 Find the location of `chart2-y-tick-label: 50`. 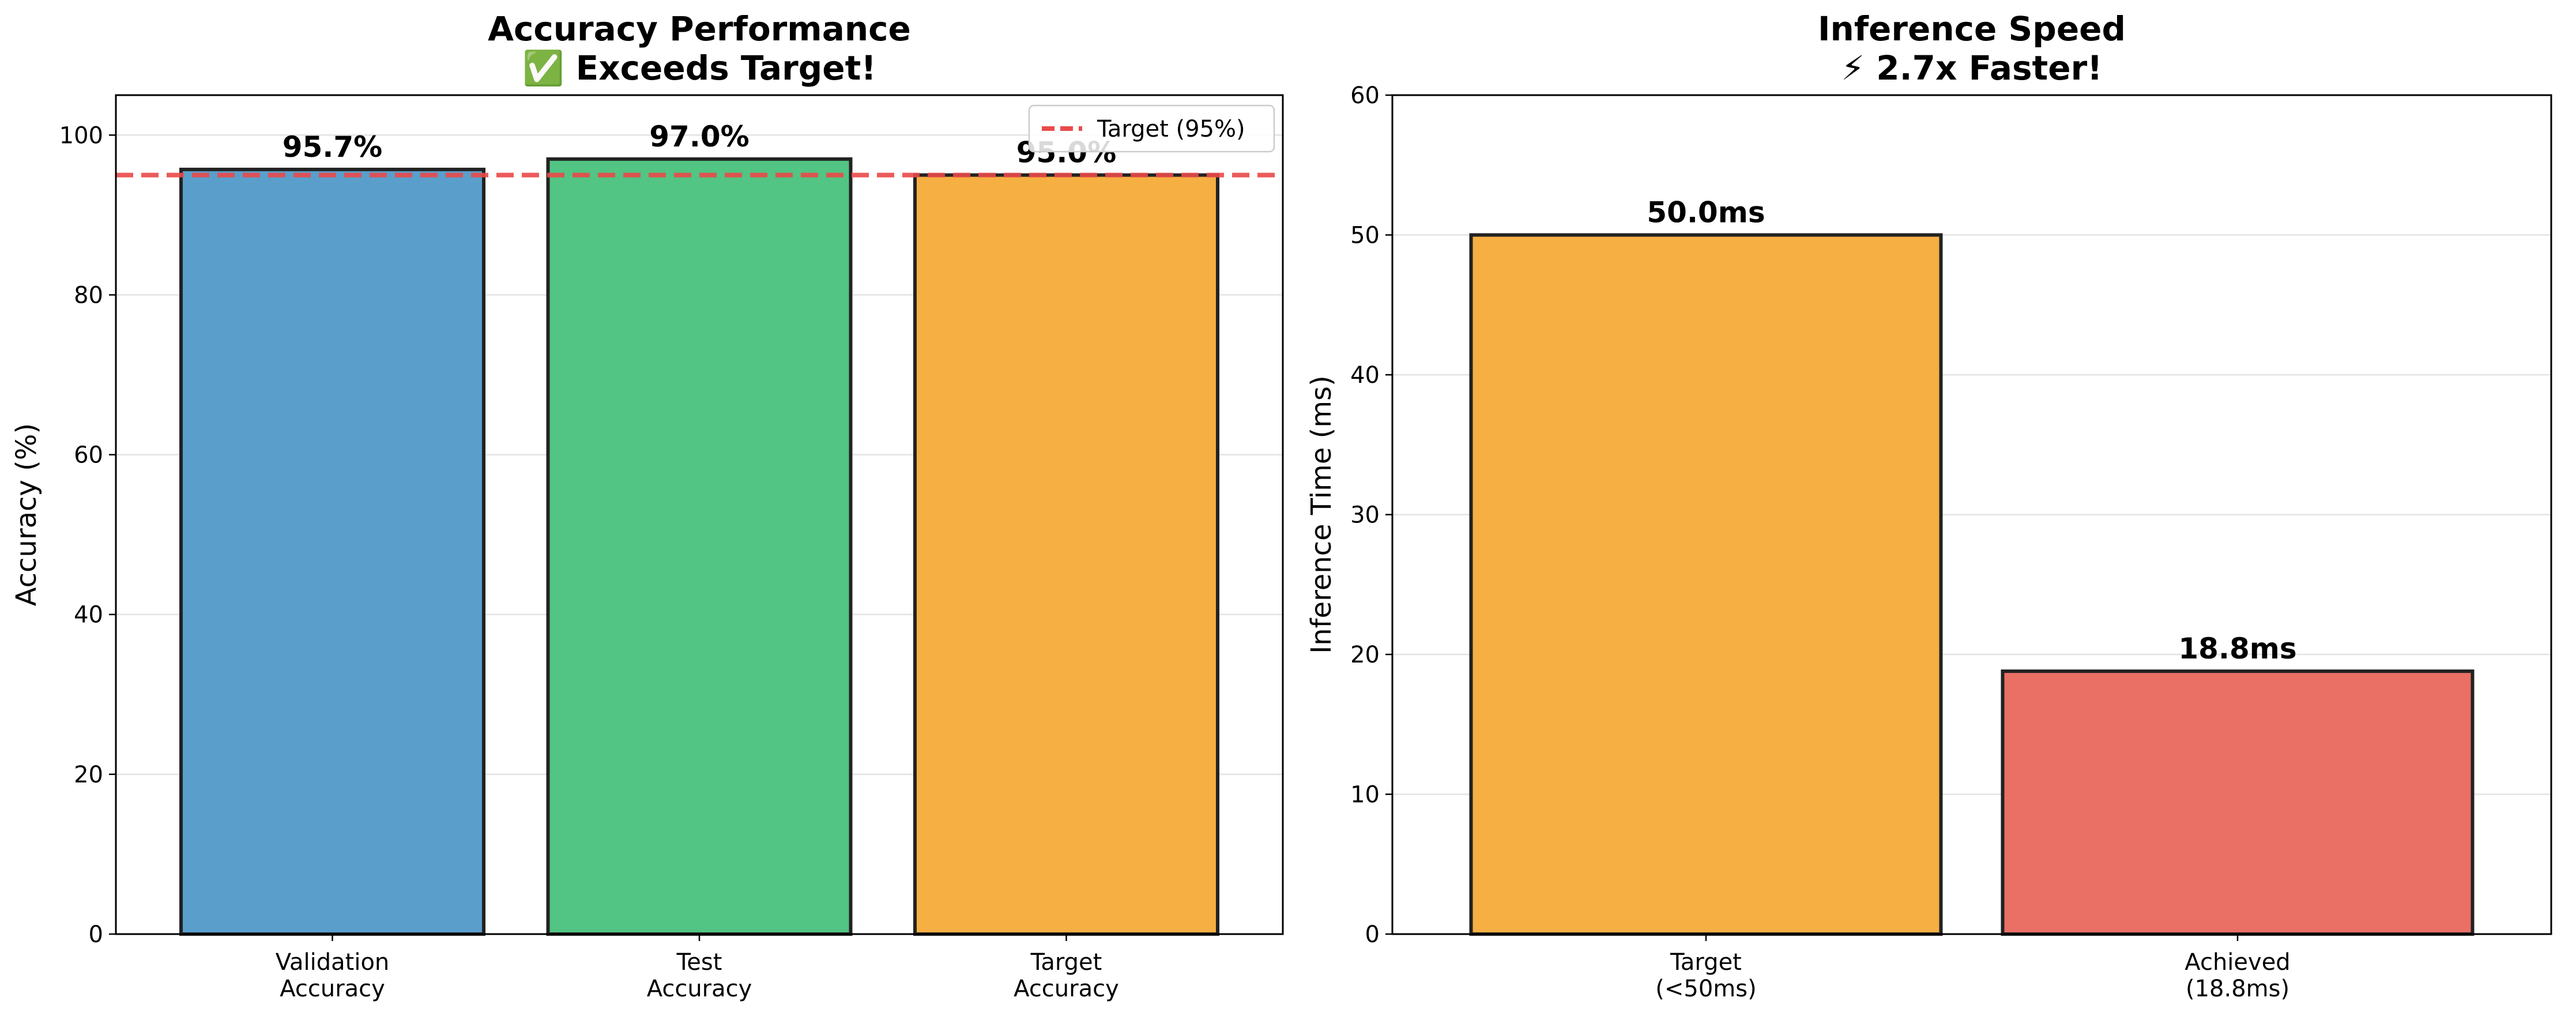

chart2-y-tick-label: 50 is located at coordinates (1365, 236).